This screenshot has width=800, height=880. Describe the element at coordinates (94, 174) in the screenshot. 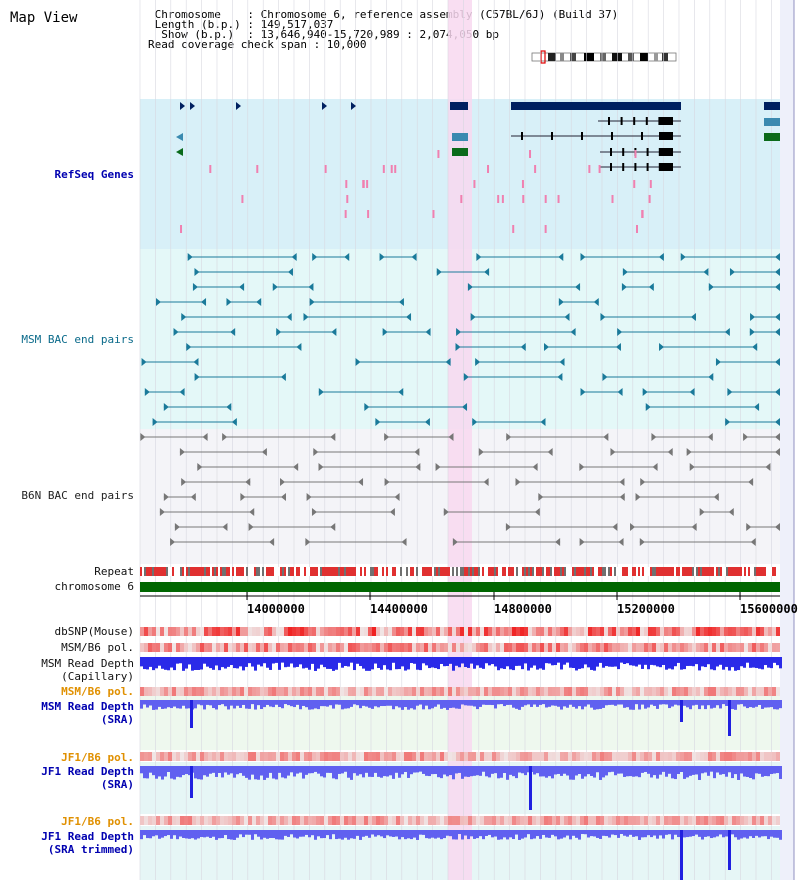

I see `refseq-genes-label: RefSeq Genes` at that location.